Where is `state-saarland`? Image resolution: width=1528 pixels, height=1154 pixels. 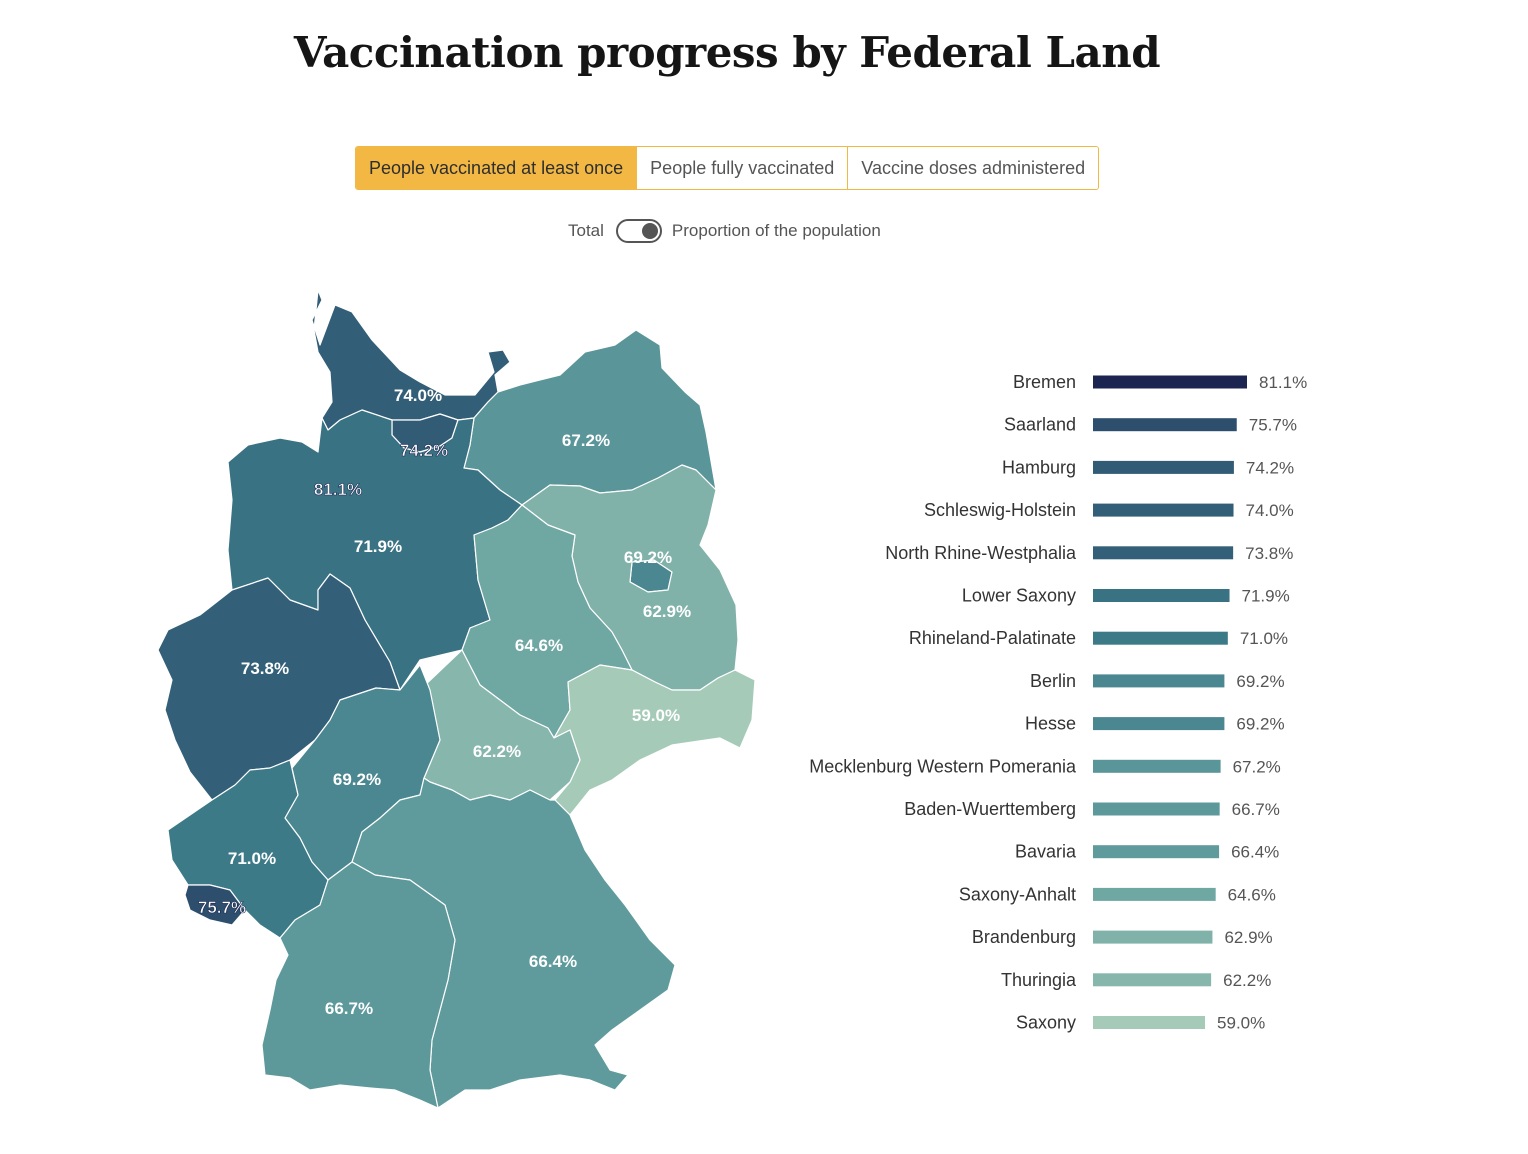
state-saarland is located at coordinates (215, 905).